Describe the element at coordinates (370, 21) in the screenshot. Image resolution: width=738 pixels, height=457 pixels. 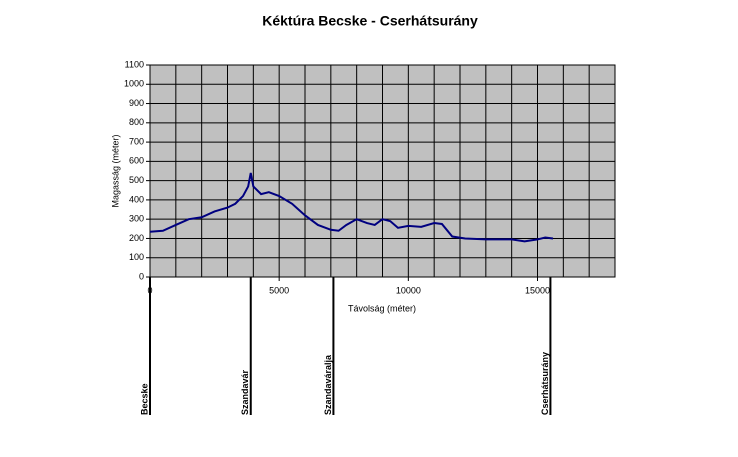
I see `chart-title: Kéktúra Becske - Cserhátsurány` at that location.